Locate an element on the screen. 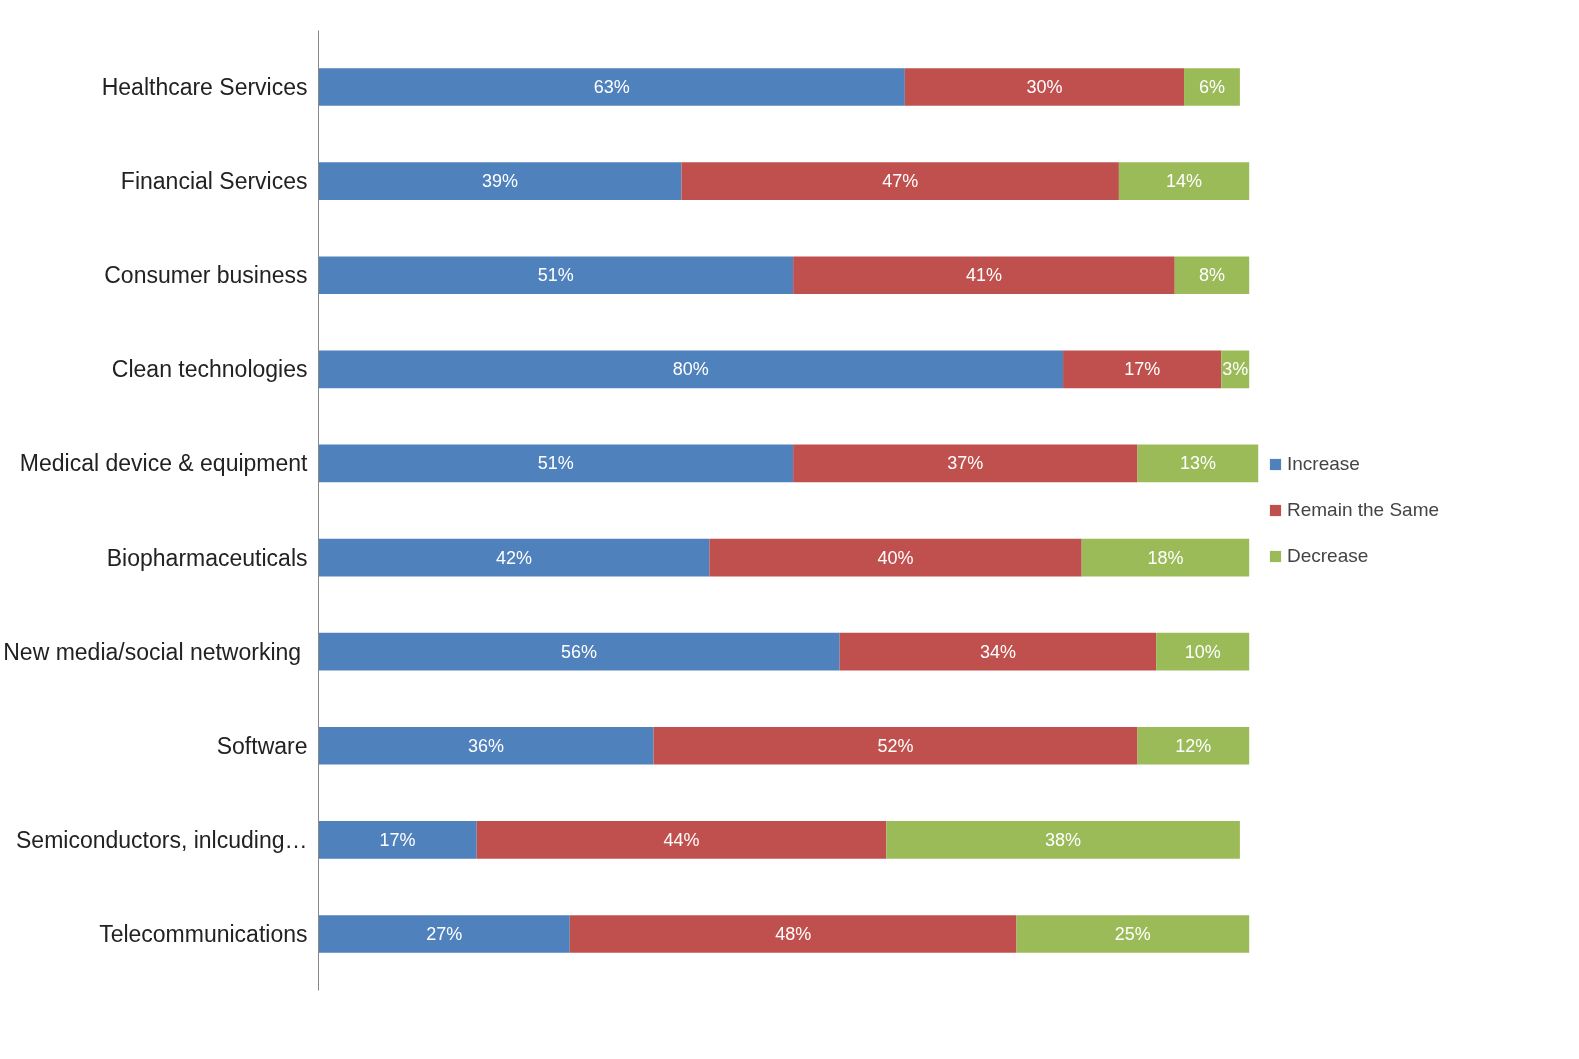 The width and height of the screenshot is (1579, 1059). data-label: 39% is located at coordinates (499, 181).